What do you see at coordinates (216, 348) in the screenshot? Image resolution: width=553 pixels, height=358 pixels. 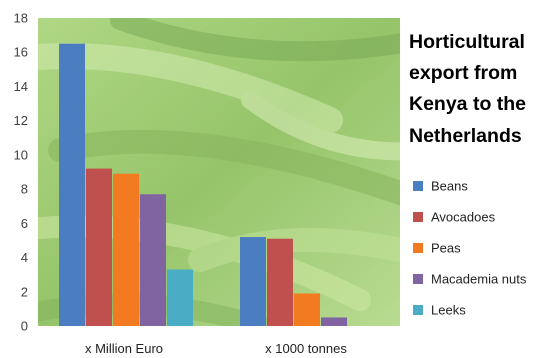 I see `x-axis-labels: x Million Euro x 1000 tonnes` at bounding box center [216, 348].